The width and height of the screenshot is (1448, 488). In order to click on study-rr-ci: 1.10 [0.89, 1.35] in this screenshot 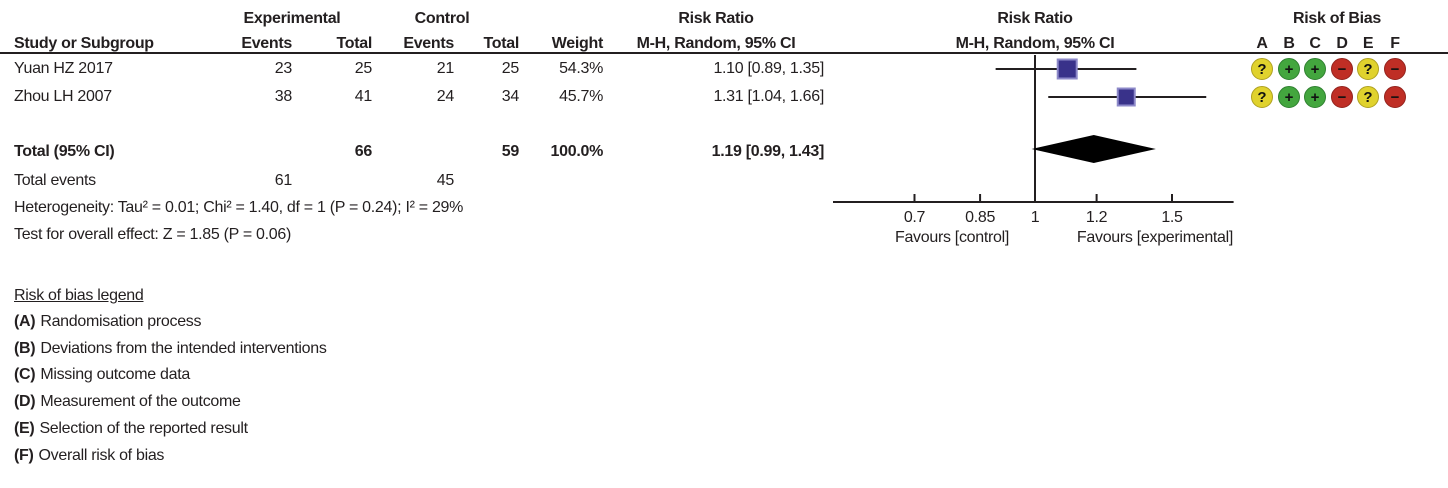, I will do `click(768, 68)`.